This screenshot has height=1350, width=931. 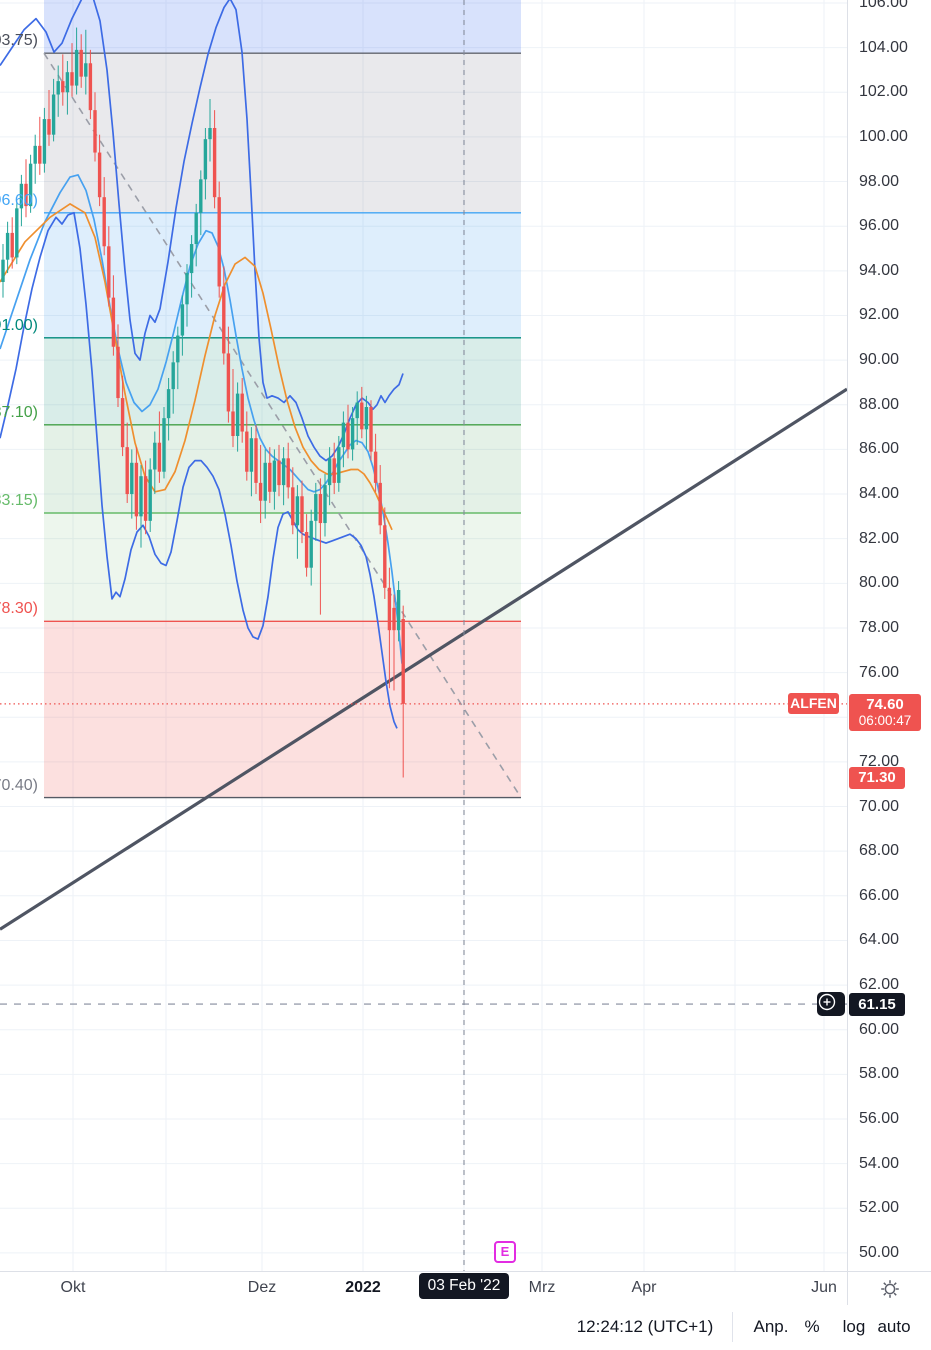 I want to click on time-axis: 03 Feb '22 Okt Dez 2022 Mrz Apr Jun, so click(x=465, y=1288).